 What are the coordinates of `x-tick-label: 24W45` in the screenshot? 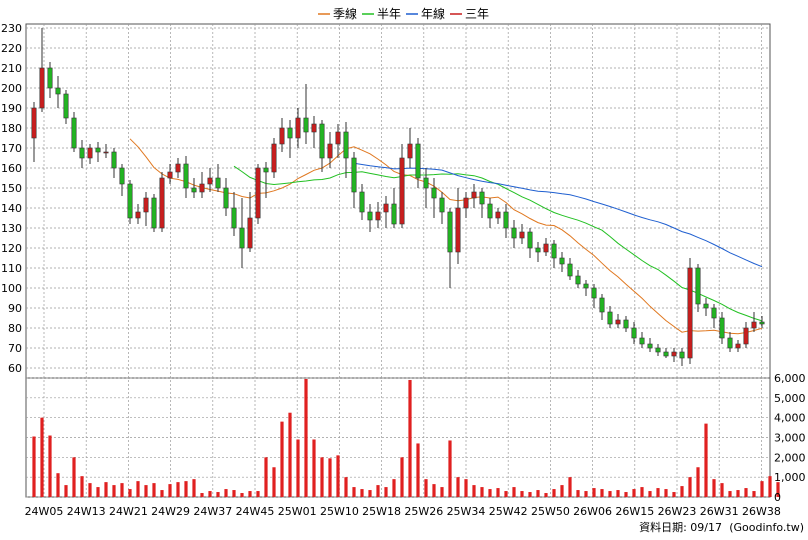 It's located at (255, 511).